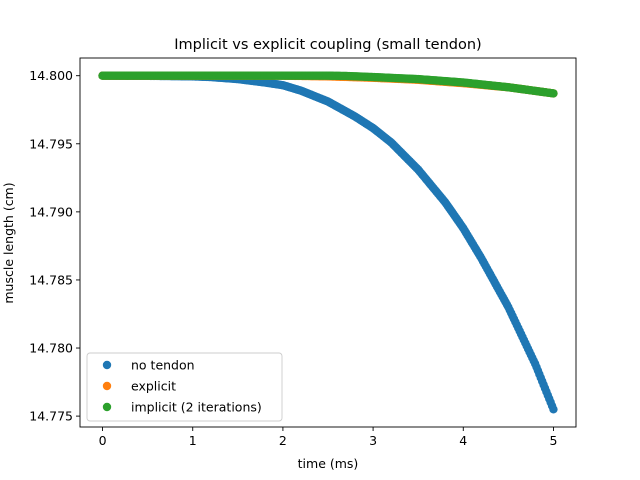  What do you see at coordinates (51, 75) in the screenshot?
I see `y-tick-label: 14.800` at bounding box center [51, 75].